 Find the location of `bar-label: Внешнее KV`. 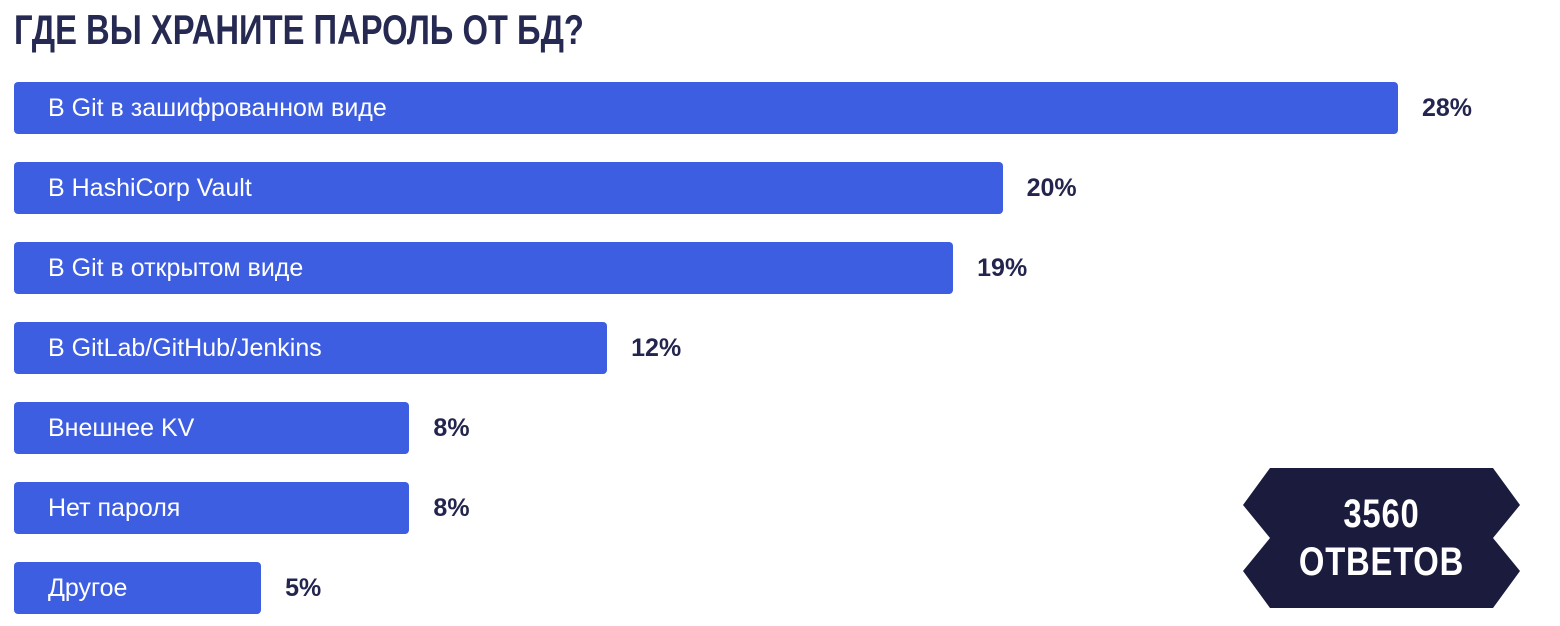

bar-label: Внешнее KV is located at coordinates (121, 427).